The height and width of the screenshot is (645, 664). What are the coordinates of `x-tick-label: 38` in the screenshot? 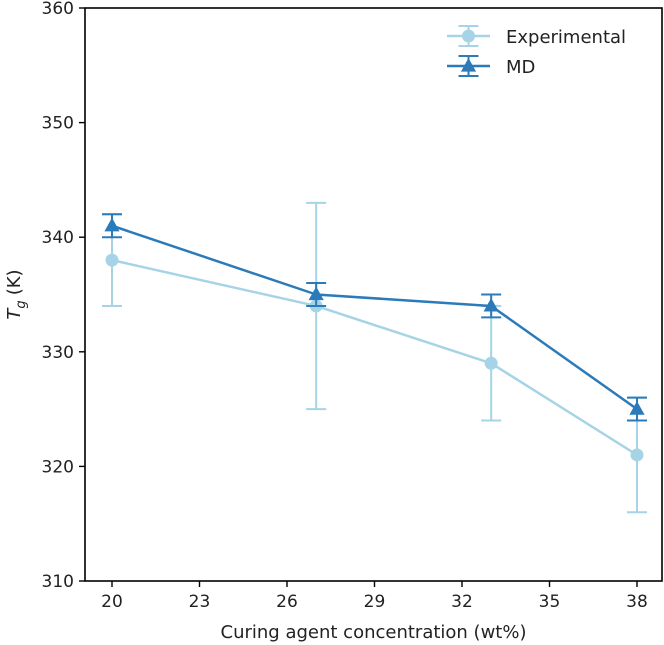 It's located at (637, 602).